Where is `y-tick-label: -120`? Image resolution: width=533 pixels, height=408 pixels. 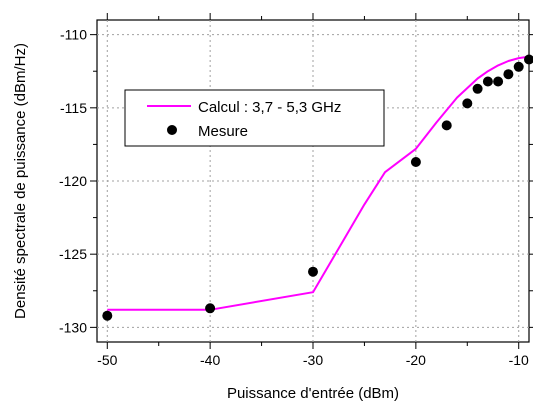
y-tick-label: -120 is located at coordinates (73, 181).